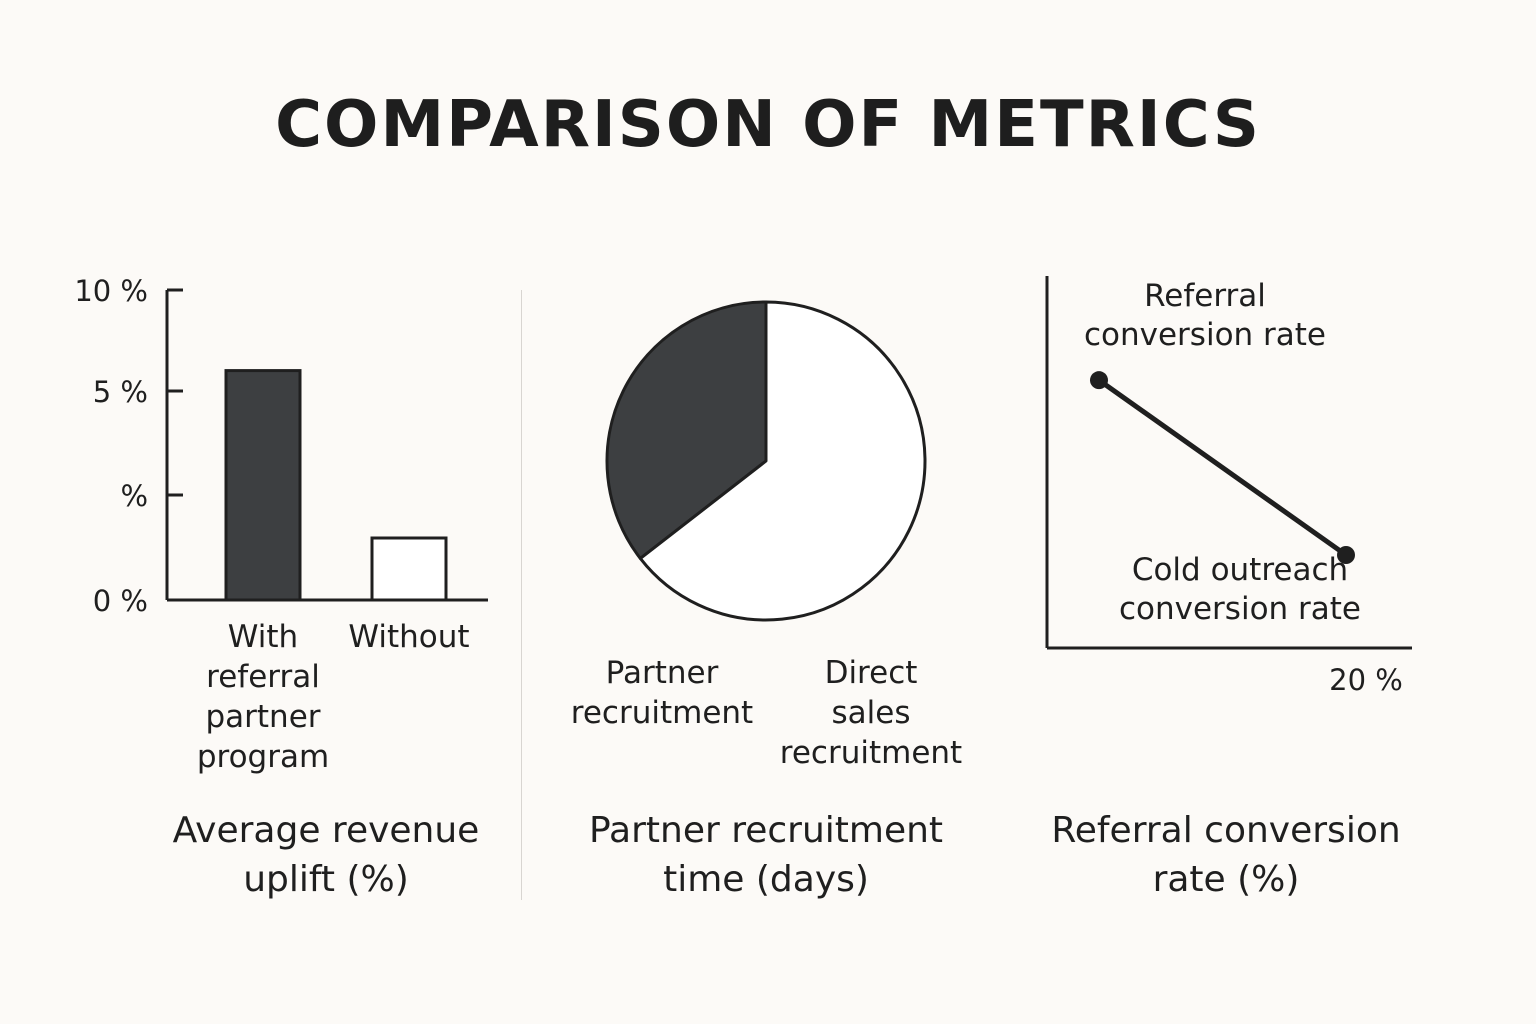 Image resolution: width=1536 pixels, height=1024 pixels. Describe the element at coordinates (111, 291) in the screenshot. I see `y-tick-label: 10 %` at that location.